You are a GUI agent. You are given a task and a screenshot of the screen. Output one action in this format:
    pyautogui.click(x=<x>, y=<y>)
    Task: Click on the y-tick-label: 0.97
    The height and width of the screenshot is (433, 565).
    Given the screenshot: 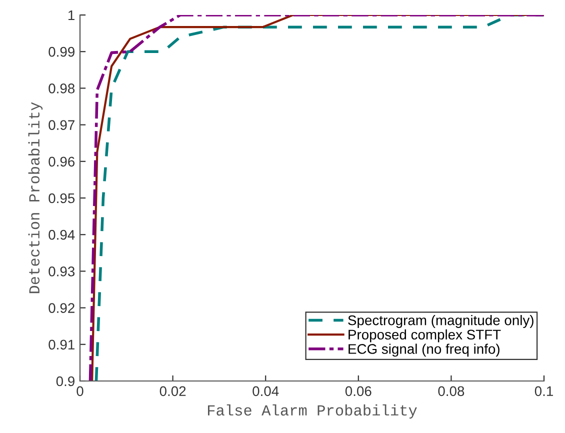 What is the action you would take?
    pyautogui.click(x=61, y=125)
    